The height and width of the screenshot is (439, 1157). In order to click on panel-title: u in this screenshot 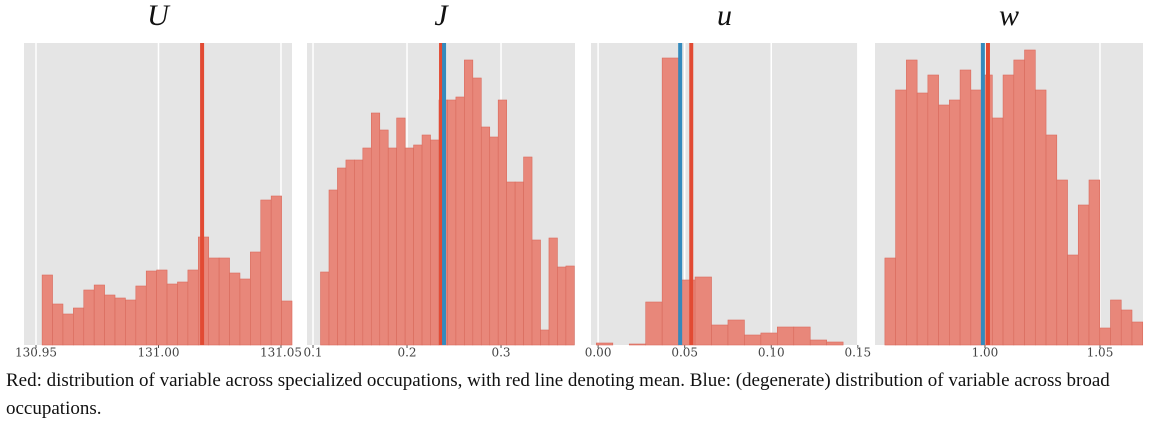, I will do `click(724, 16)`.